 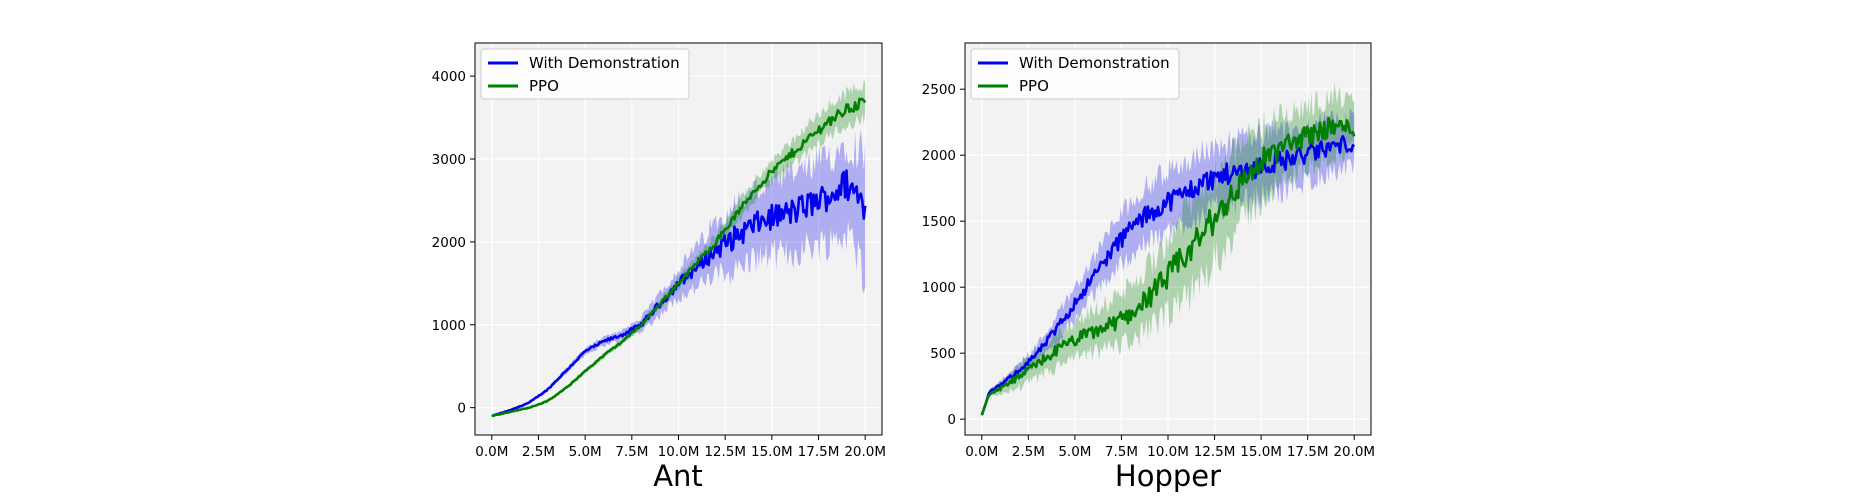 I want to click on legend-ant: With Demonstration PPO, so click(x=585, y=74).